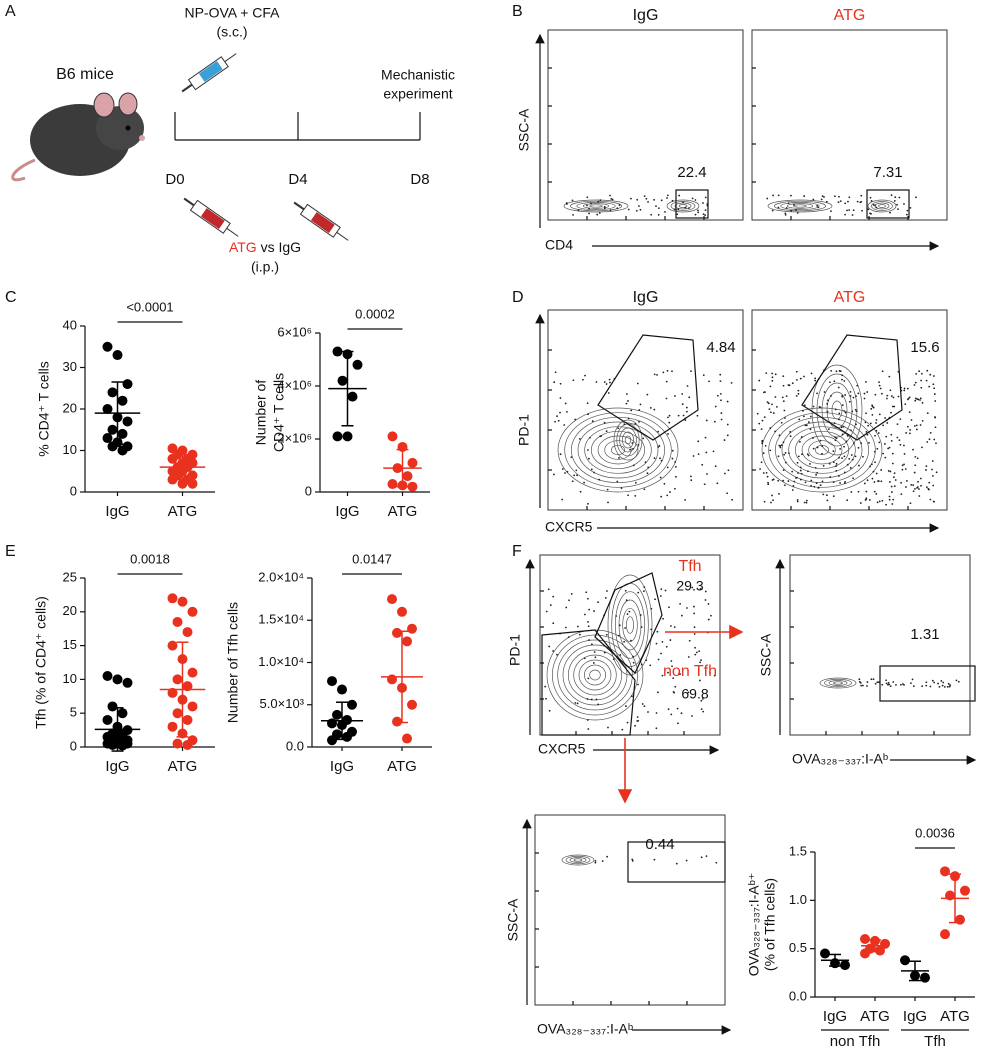 The image size is (984, 1050). Describe the element at coordinates (11, 297) in the screenshot. I see `panel-label: C` at that location.